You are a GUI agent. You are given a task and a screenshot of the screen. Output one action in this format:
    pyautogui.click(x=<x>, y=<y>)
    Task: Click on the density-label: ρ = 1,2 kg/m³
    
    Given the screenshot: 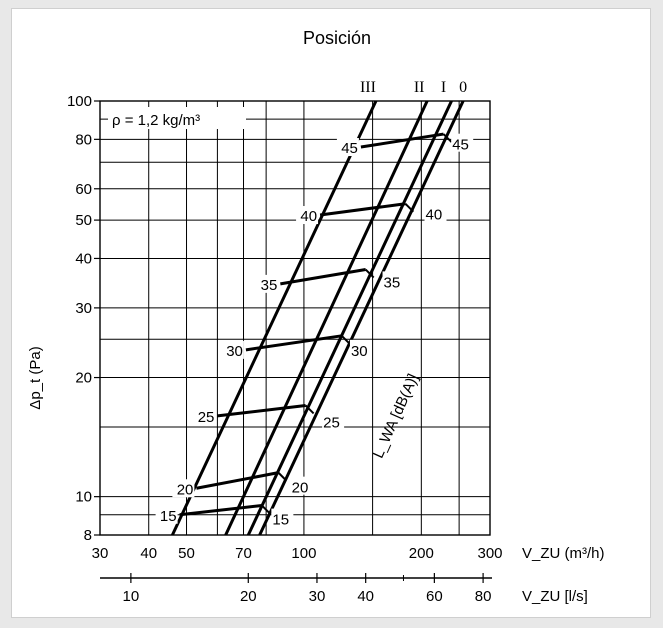 What is the action you would take?
    pyautogui.click(x=156, y=120)
    